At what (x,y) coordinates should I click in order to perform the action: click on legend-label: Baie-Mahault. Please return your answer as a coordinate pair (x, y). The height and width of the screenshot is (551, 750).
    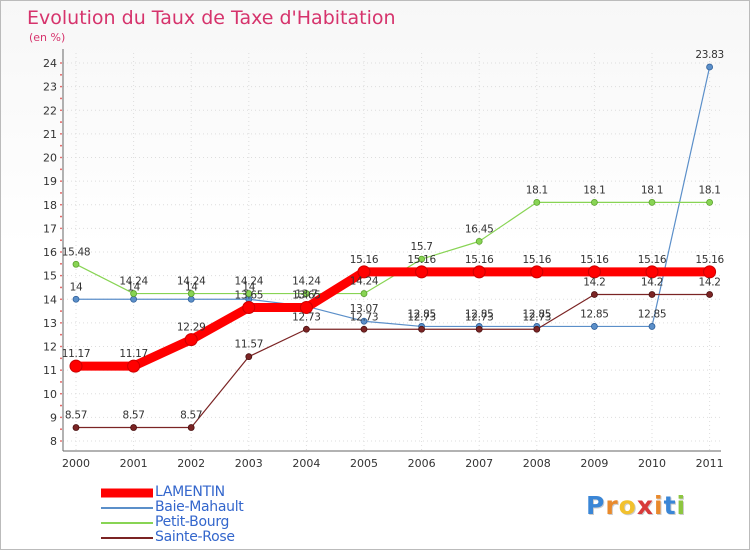
    Looking at the image, I should click on (199, 507).